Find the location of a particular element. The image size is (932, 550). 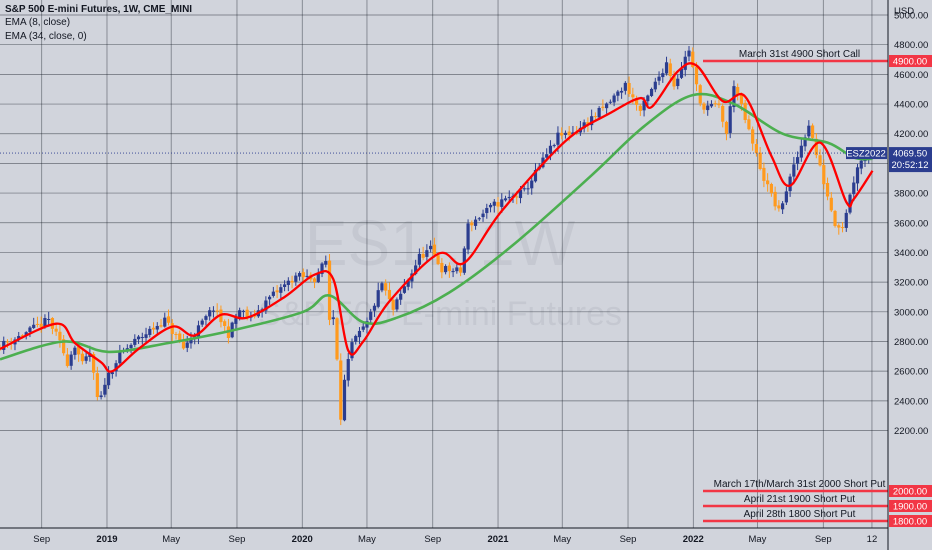

annotation-price-label: 4900.00 is located at coordinates (910, 62).